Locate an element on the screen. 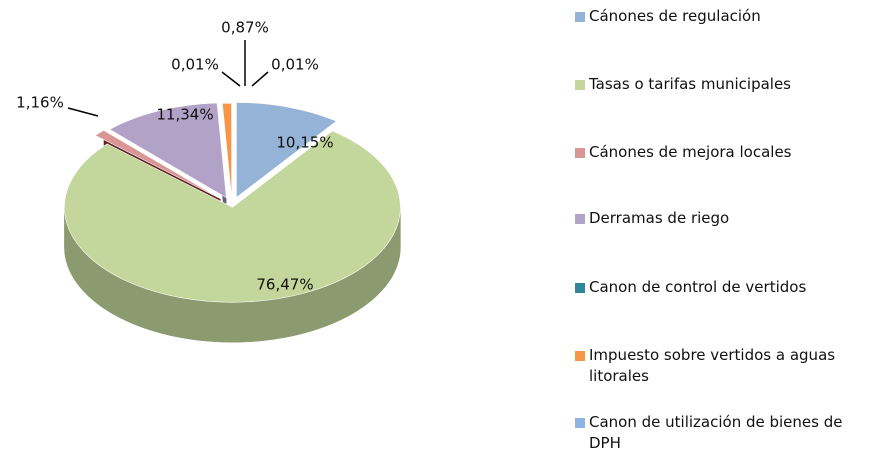 This screenshot has width=882, height=456. legend-item: Tasas o tarifas municipales is located at coordinates (683, 84).